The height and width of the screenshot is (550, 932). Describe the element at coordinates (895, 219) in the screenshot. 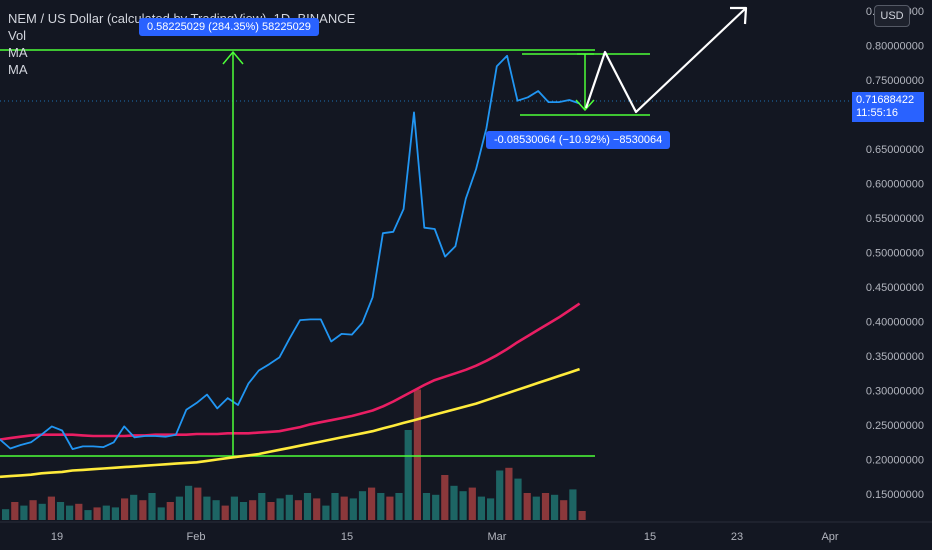

I see `price-tick-label: 0.55000000` at that location.